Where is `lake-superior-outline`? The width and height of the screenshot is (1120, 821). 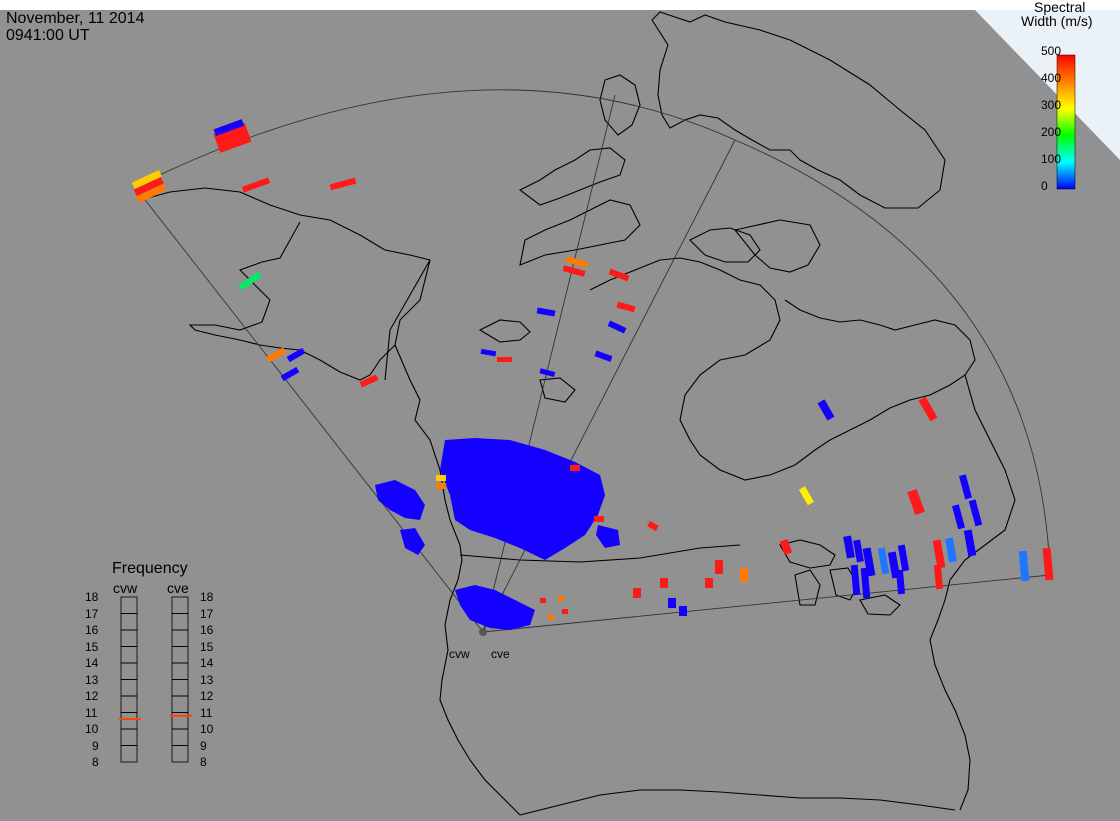
lake-superior-outline is located at coordinates (807, 554).